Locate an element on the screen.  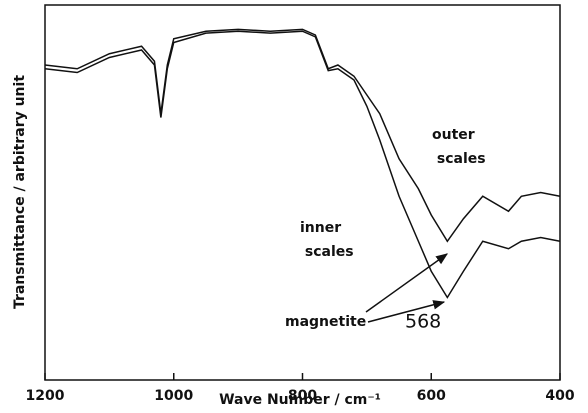
x-axis-label: Wave Number / cm⁻¹ is located at coordinates (300, 400).